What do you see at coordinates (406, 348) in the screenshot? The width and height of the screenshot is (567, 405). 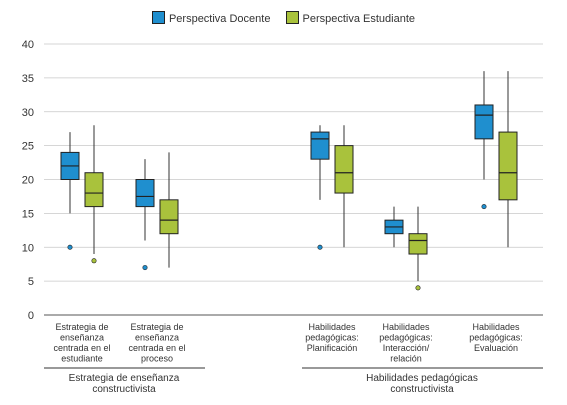 I see `x-category-label: Interacción/` at bounding box center [406, 348].